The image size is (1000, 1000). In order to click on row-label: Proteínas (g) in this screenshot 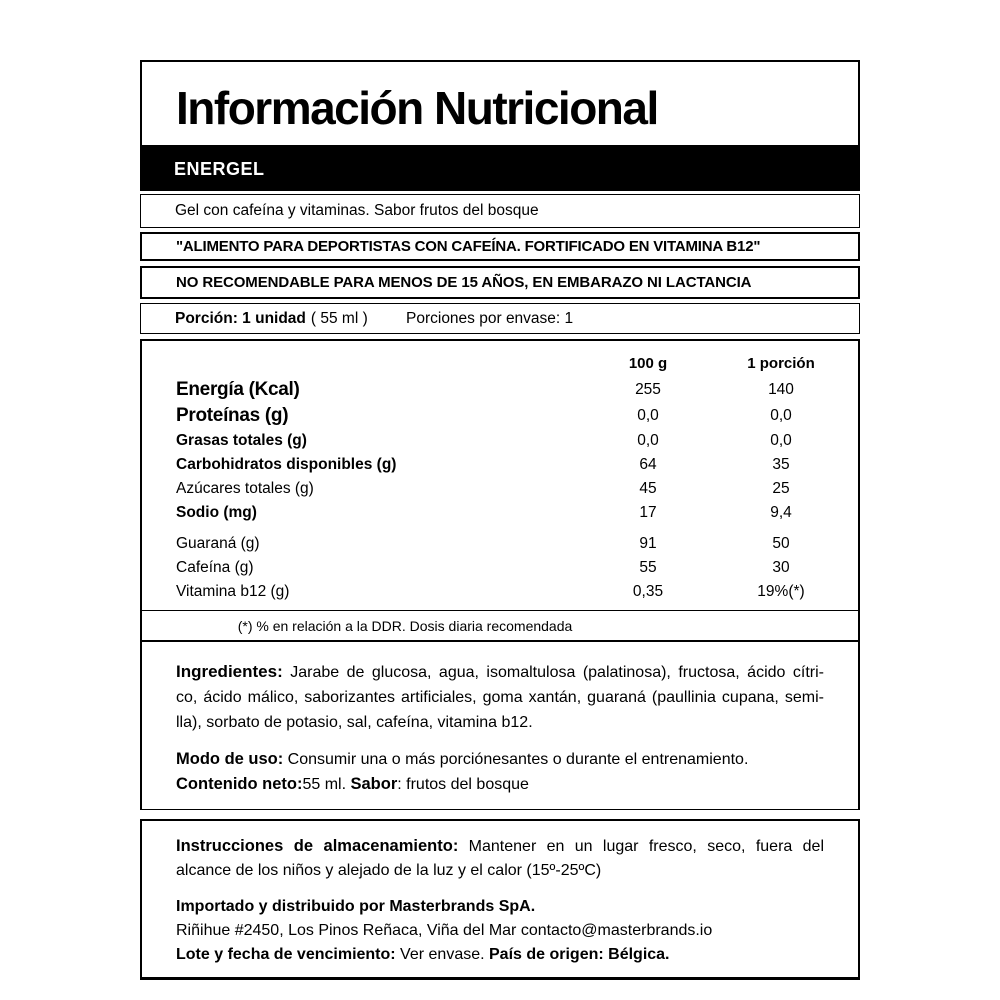, I will do `click(232, 415)`.